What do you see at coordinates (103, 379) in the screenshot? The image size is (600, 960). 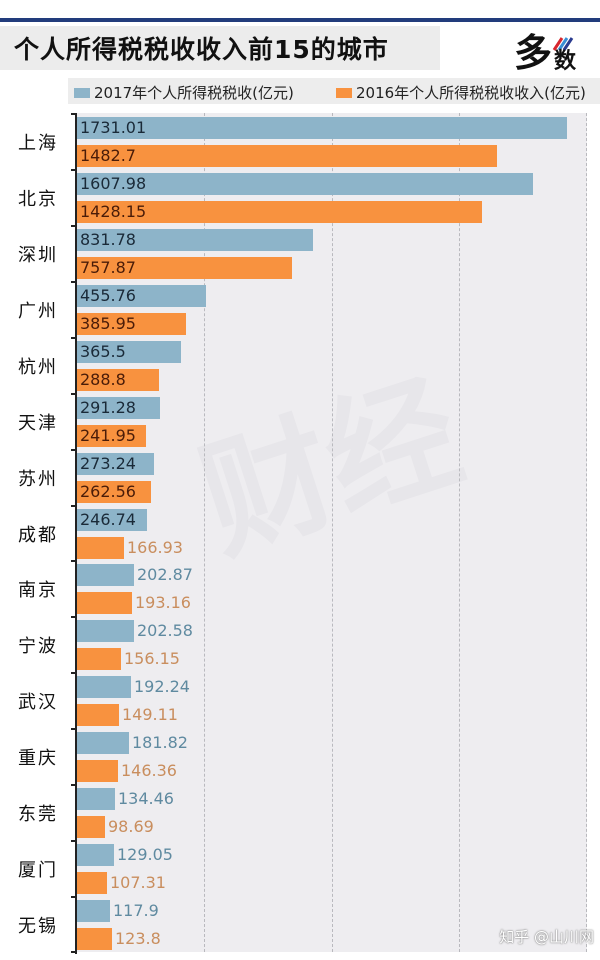 I see `value-label-2016: 288.8` at bounding box center [103, 379].